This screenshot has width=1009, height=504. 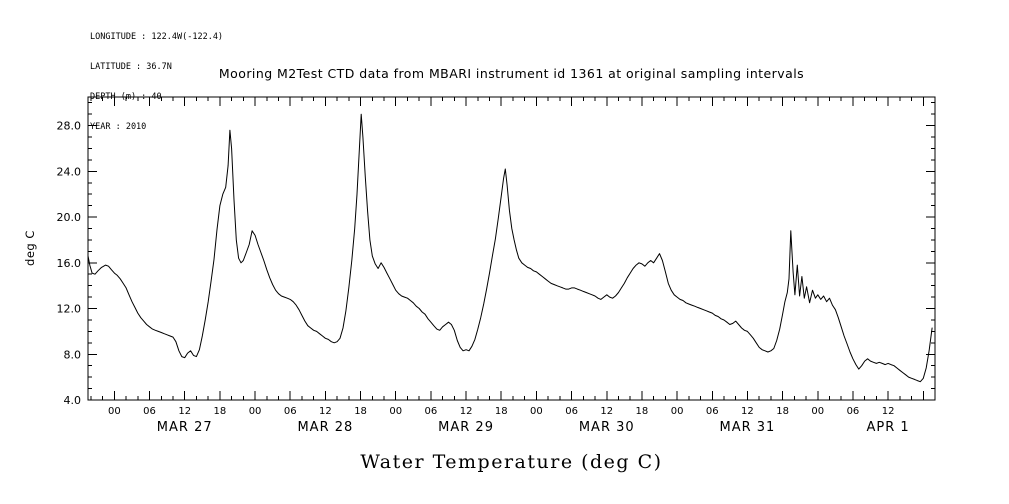 What do you see at coordinates (69, 126) in the screenshot?
I see `y-tick-label: 28.0` at bounding box center [69, 126].